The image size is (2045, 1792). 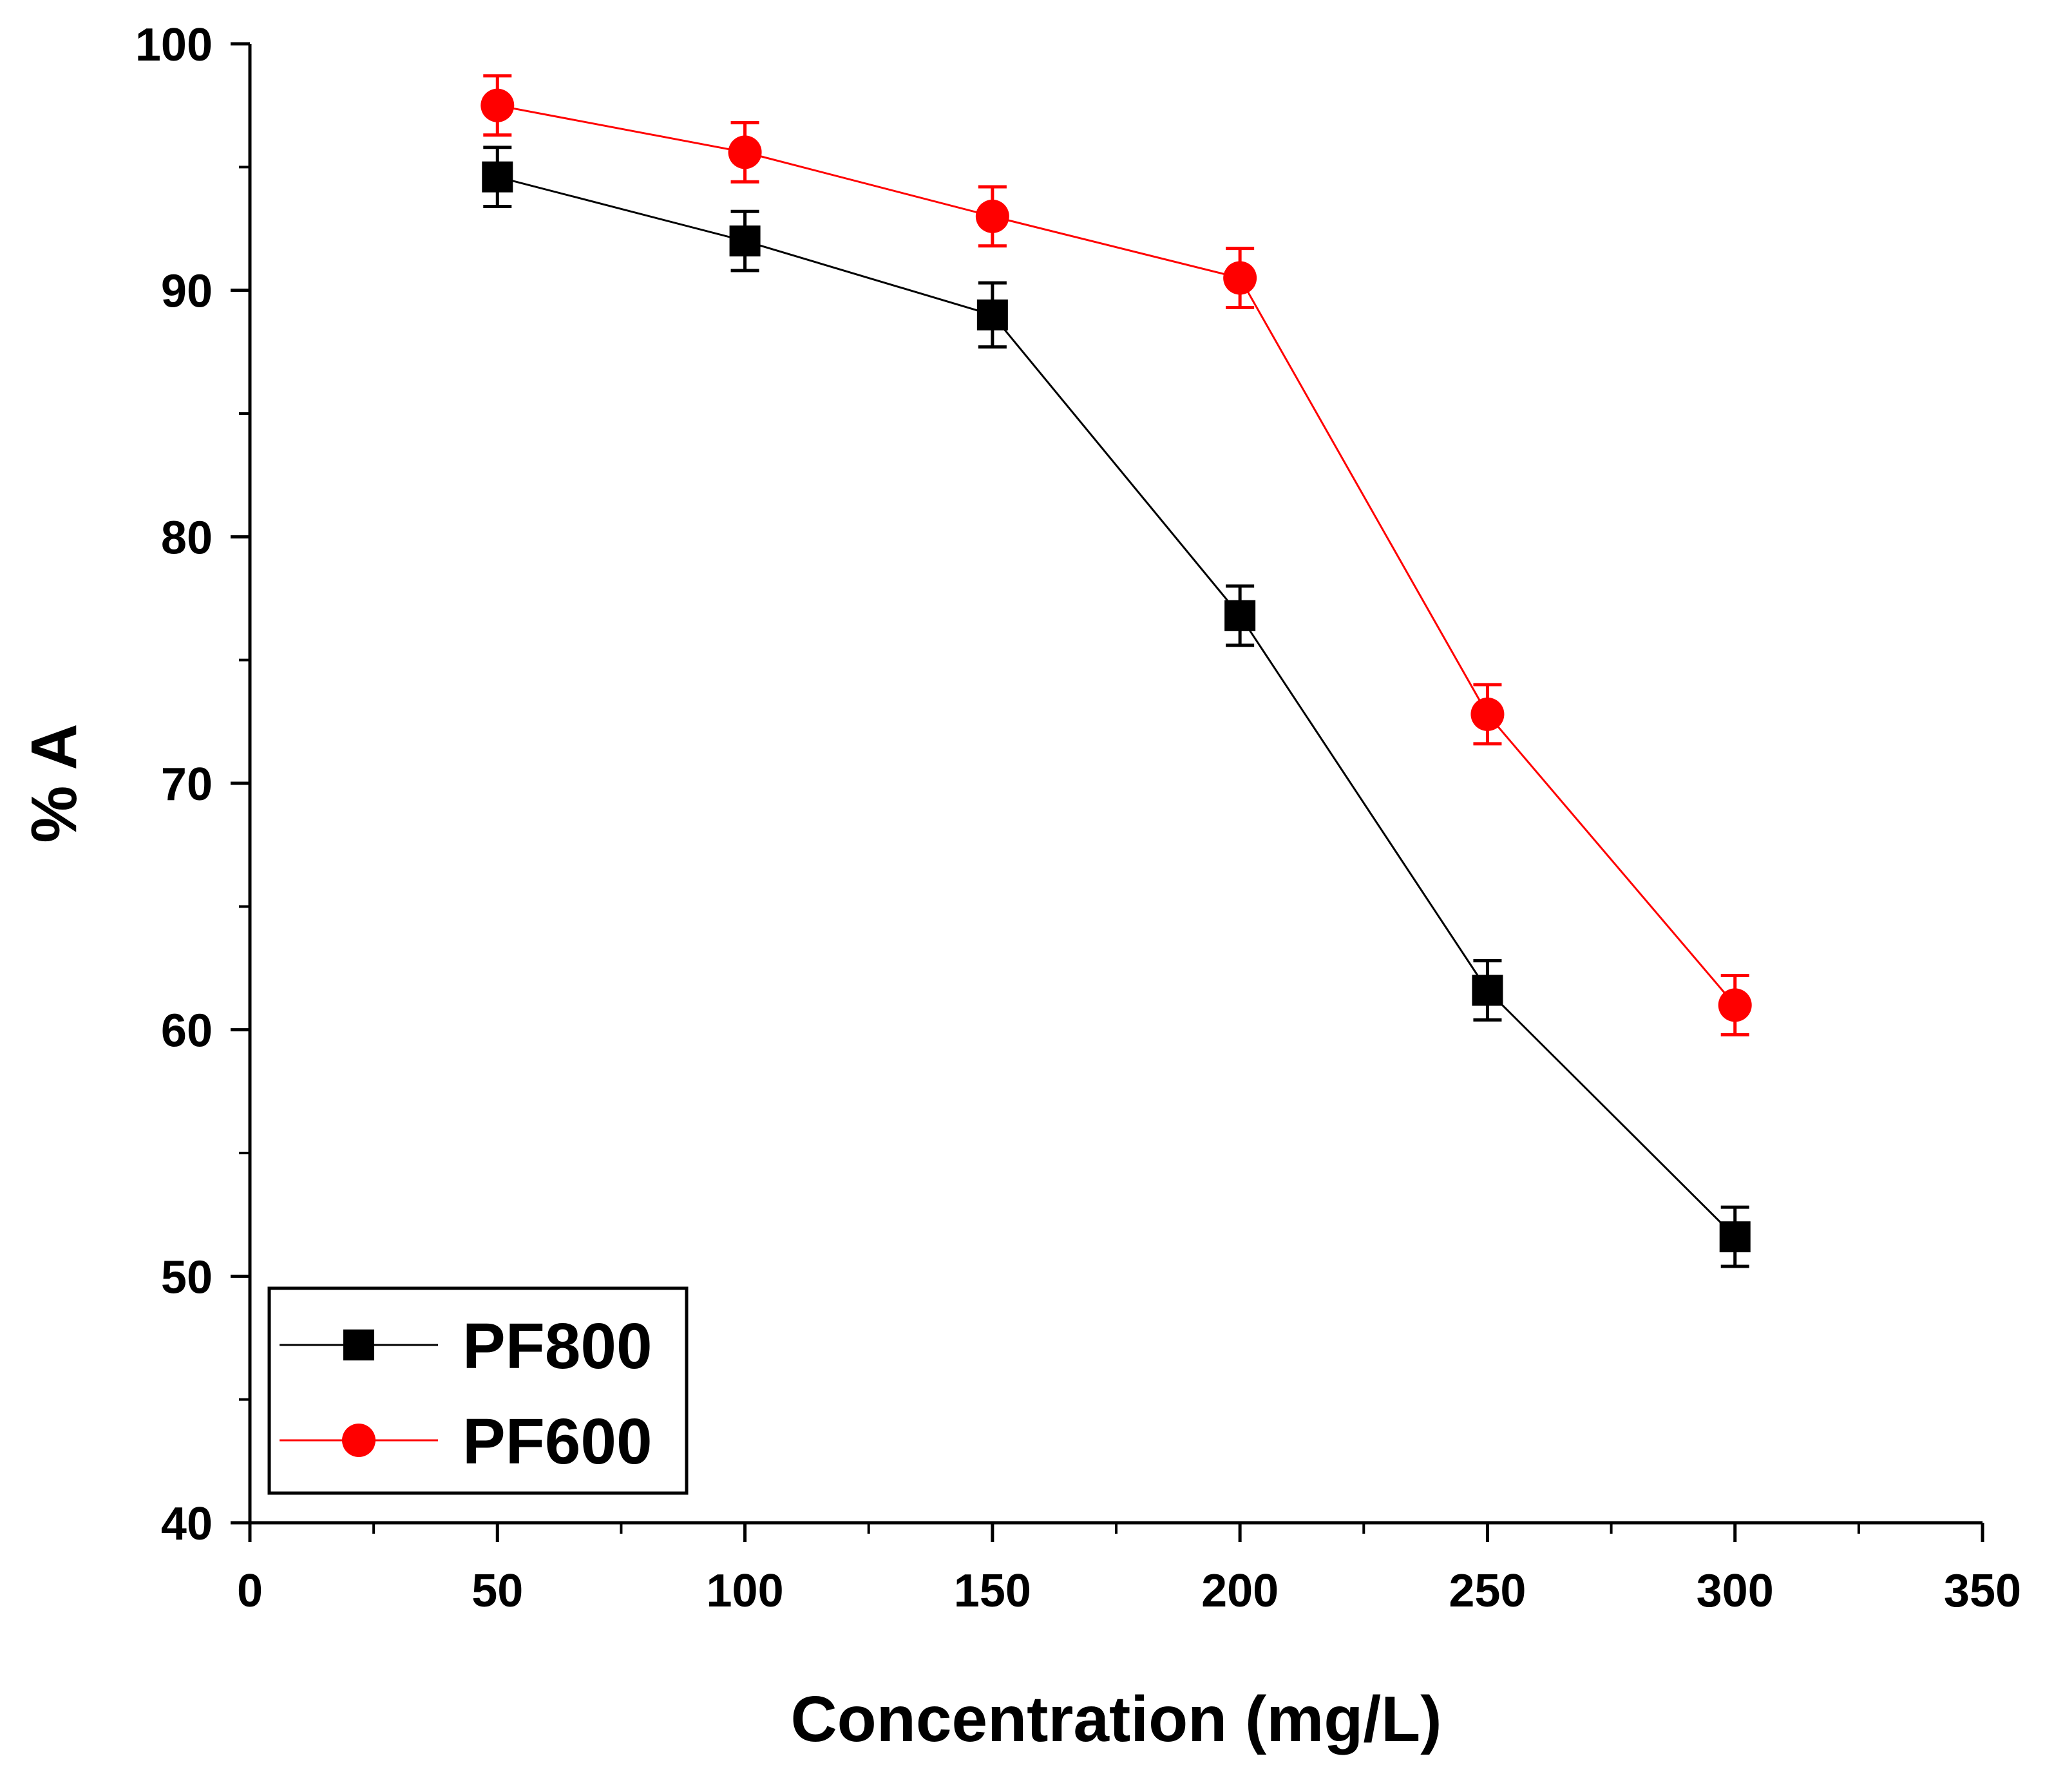 What do you see at coordinates (174, 45) in the screenshot?
I see `y-tick-label: 100` at bounding box center [174, 45].